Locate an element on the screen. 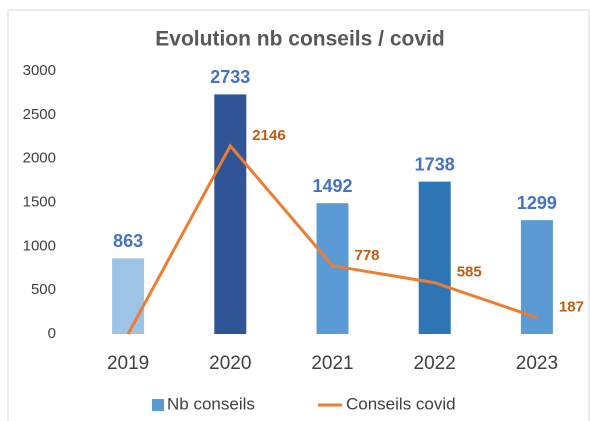  y-tick-label: 3000 is located at coordinates (39, 70).